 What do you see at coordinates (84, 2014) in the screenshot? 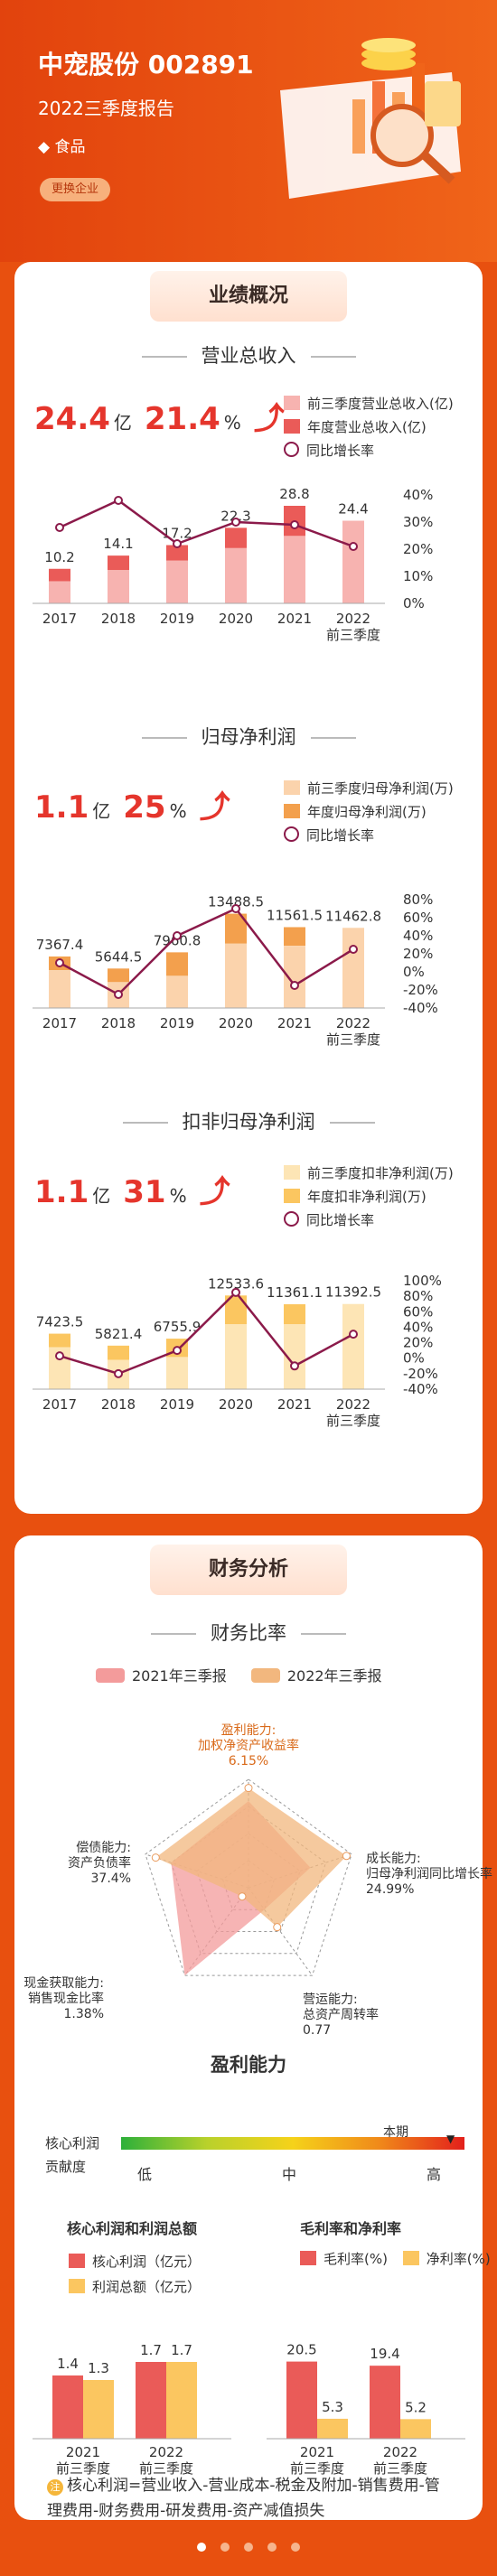
I see `radar-axis-value: 1.38%` at bounding box center [84, 2014].